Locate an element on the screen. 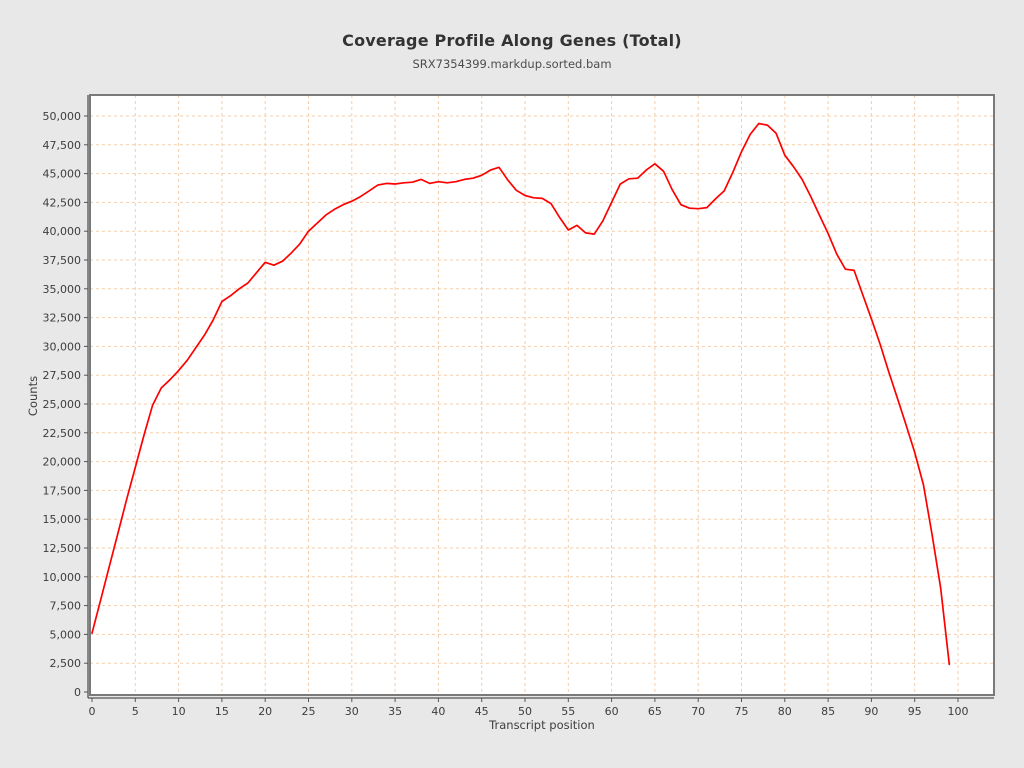 Image resolution: width=1024 pixels, height=768 pixels. x-tick-label: 15 is located at coordinates (222, 711).